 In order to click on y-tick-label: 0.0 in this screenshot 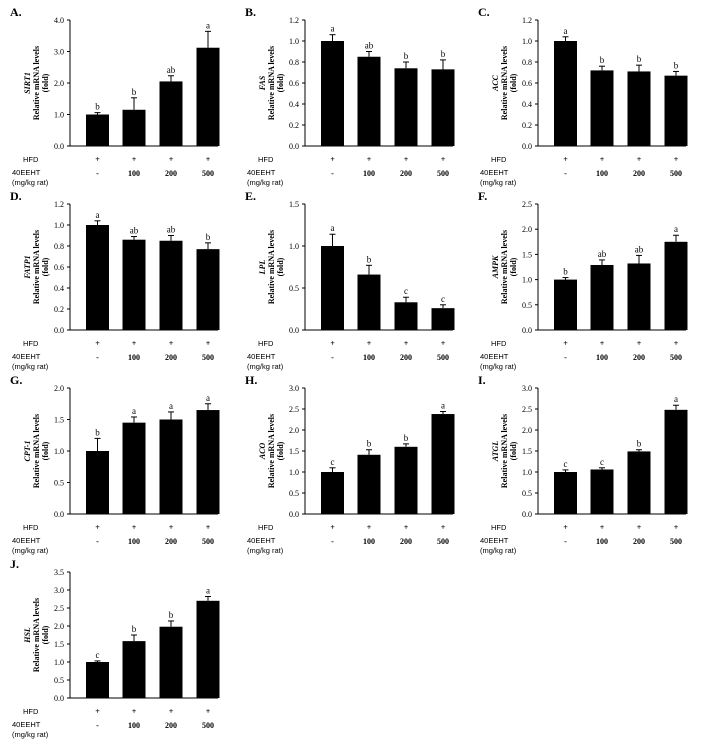, I will do `click(59, 330)`.